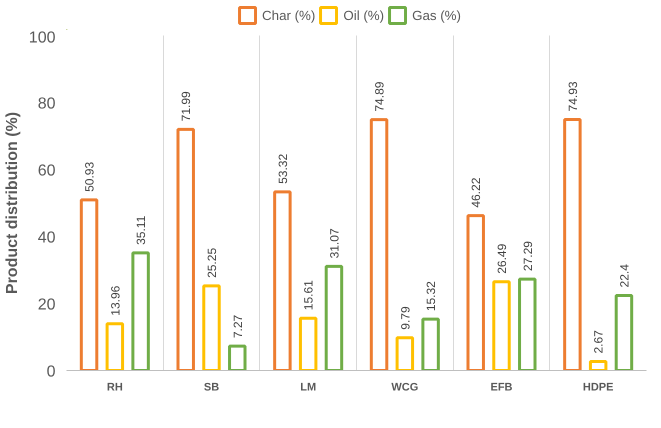  What do you see at coordinates (379, 96) in the screenshot?
I see `data-label: 74.89` at bounding box center [379, 96].